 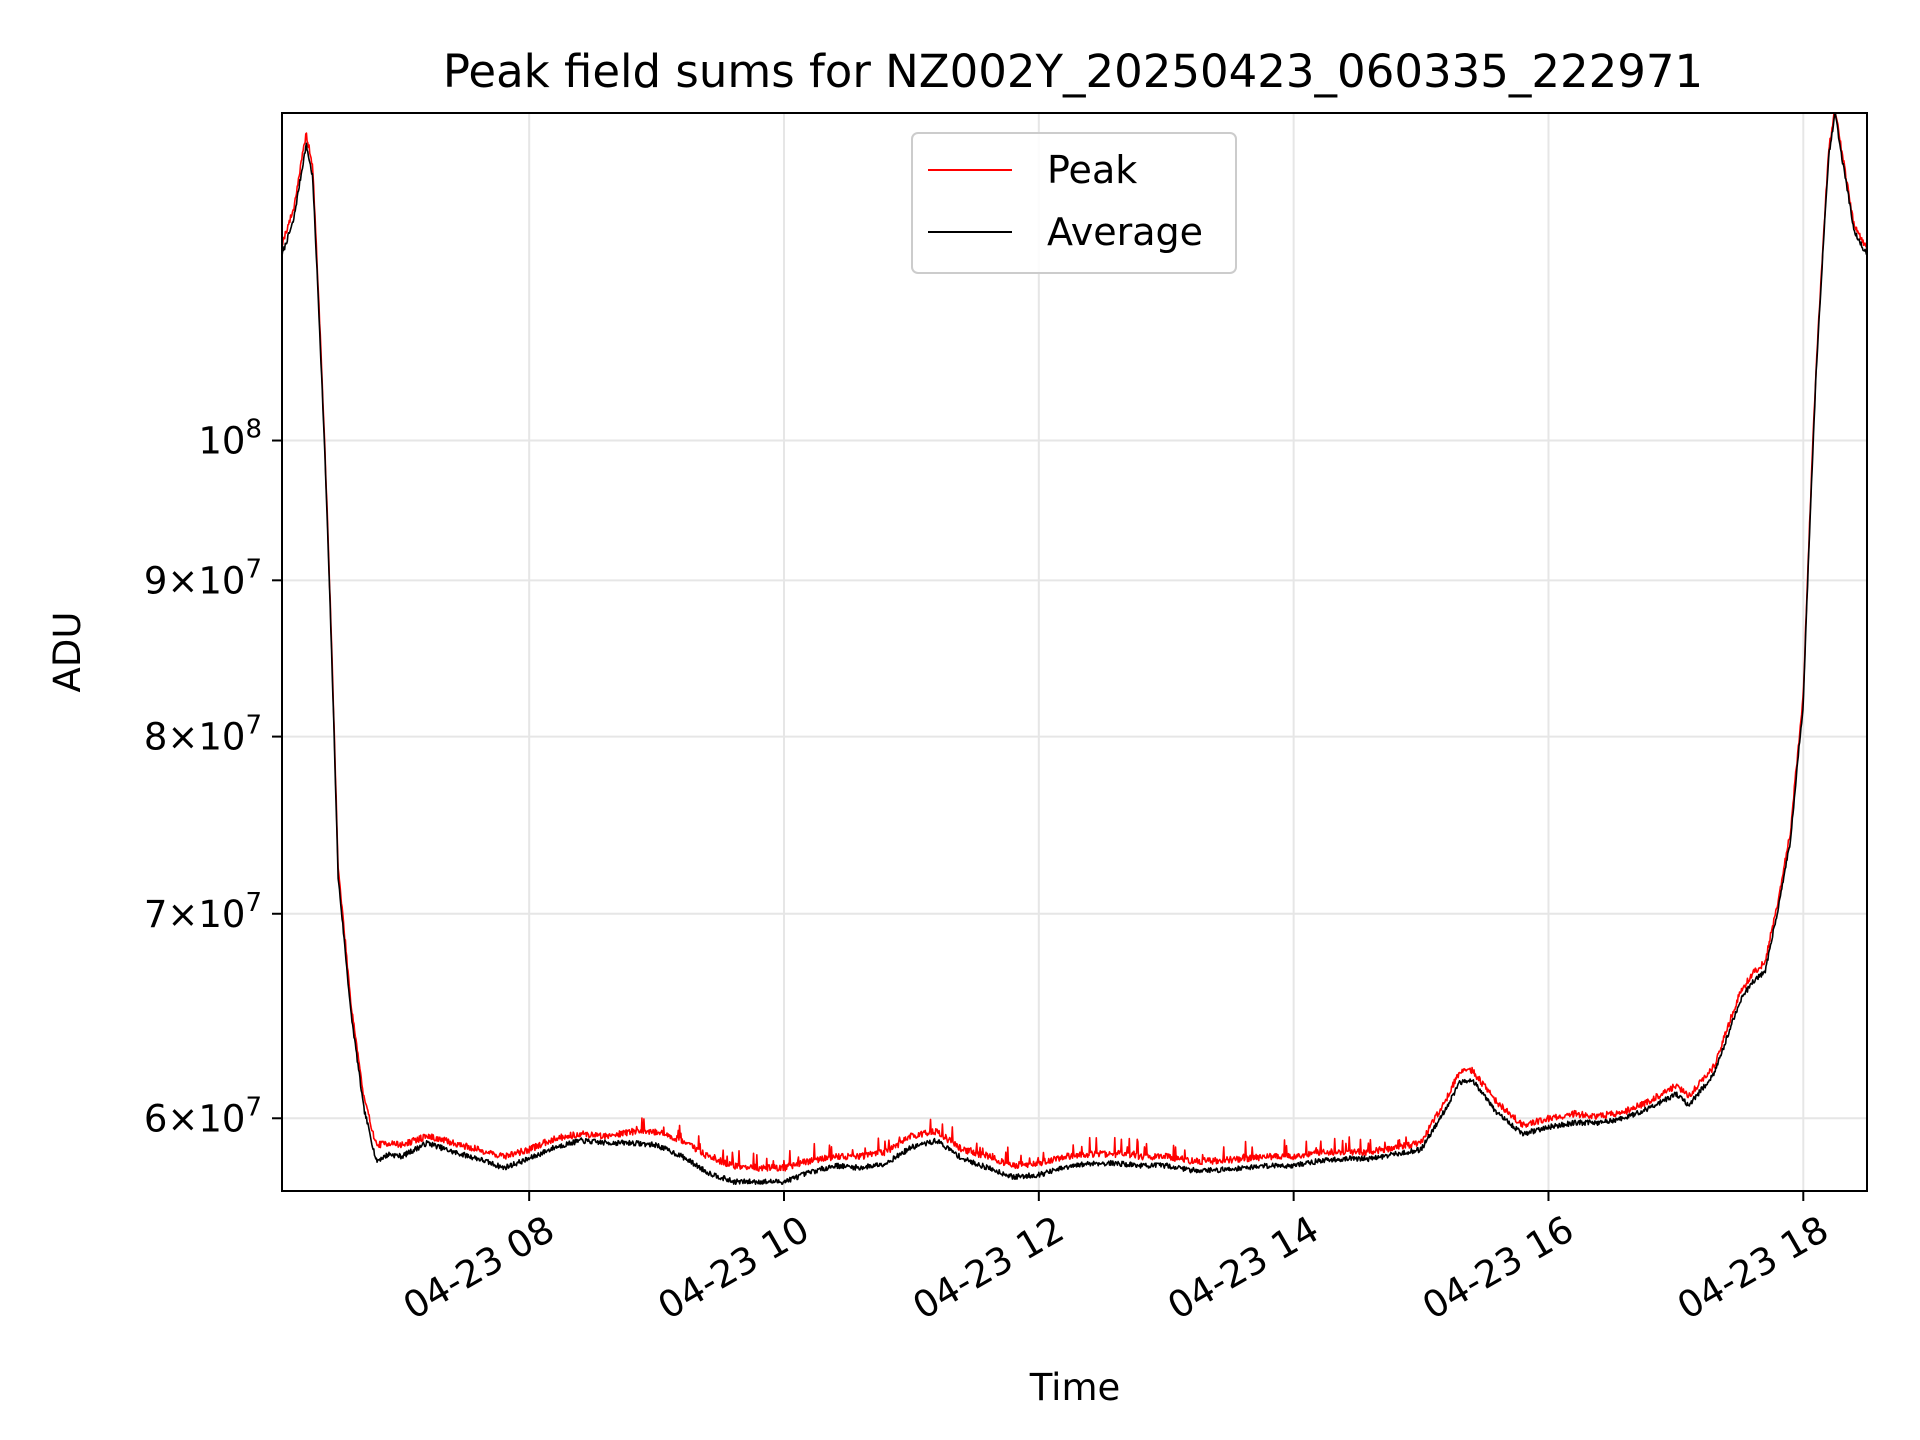 I want to click on y-tick-label: 7×107, so click(x=203, y=912).